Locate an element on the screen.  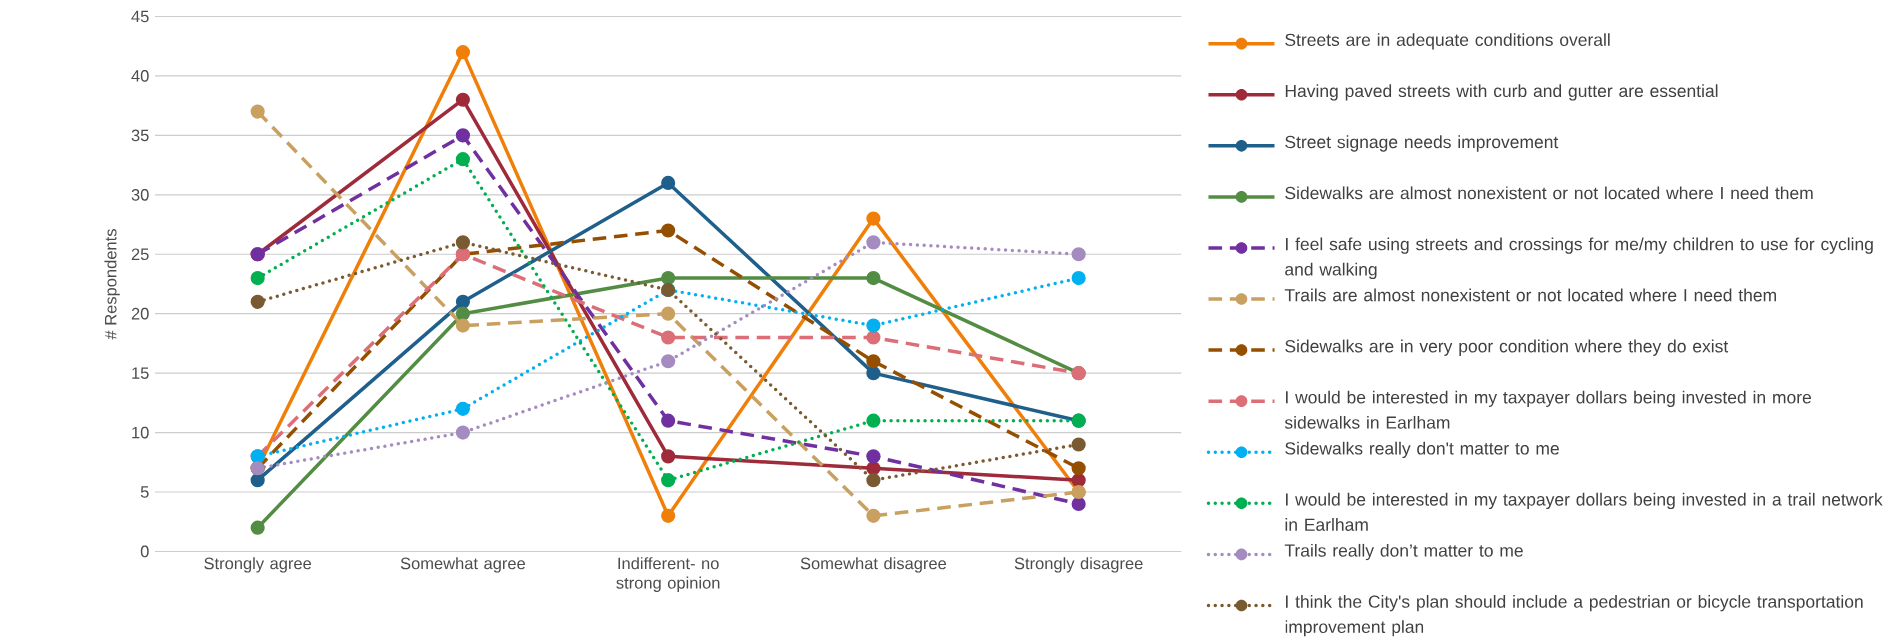
y-tick-label: 30 is located at coordinates (140, 195).